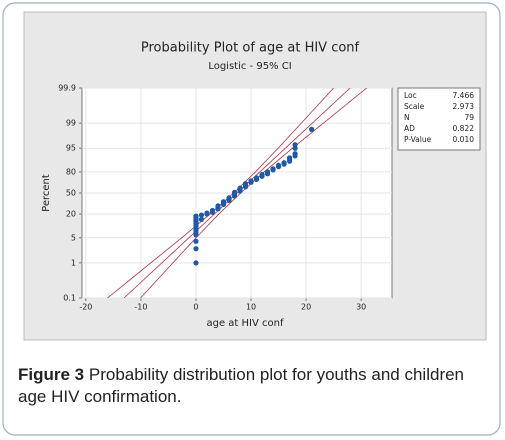 Image resolution: width=505 pixels, height=440 pixels. Describe the element at coordinates (250, 48) in the screenshot. I see `chart-title: Probability Plot of age at HIV conf` at that location.